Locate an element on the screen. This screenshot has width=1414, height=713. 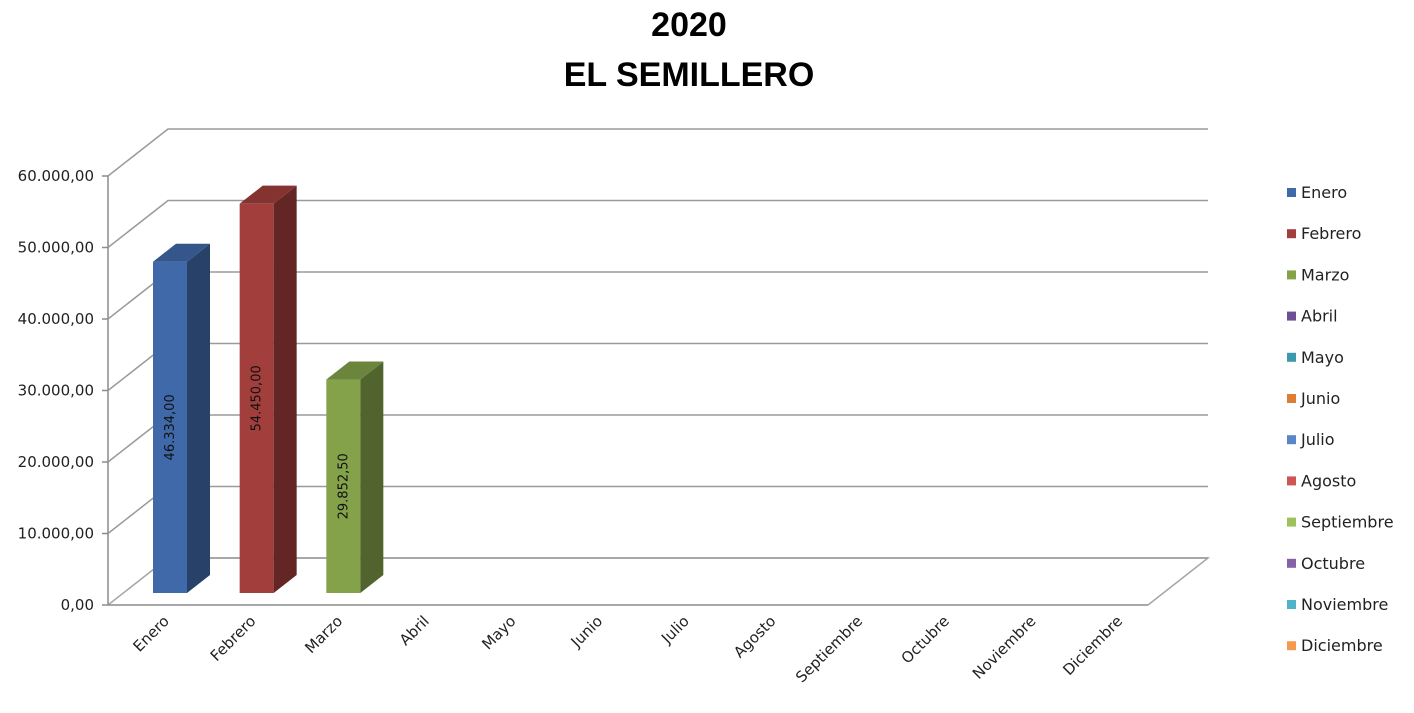
x-tick-label: Febrero is located at coordinates (233, 638).